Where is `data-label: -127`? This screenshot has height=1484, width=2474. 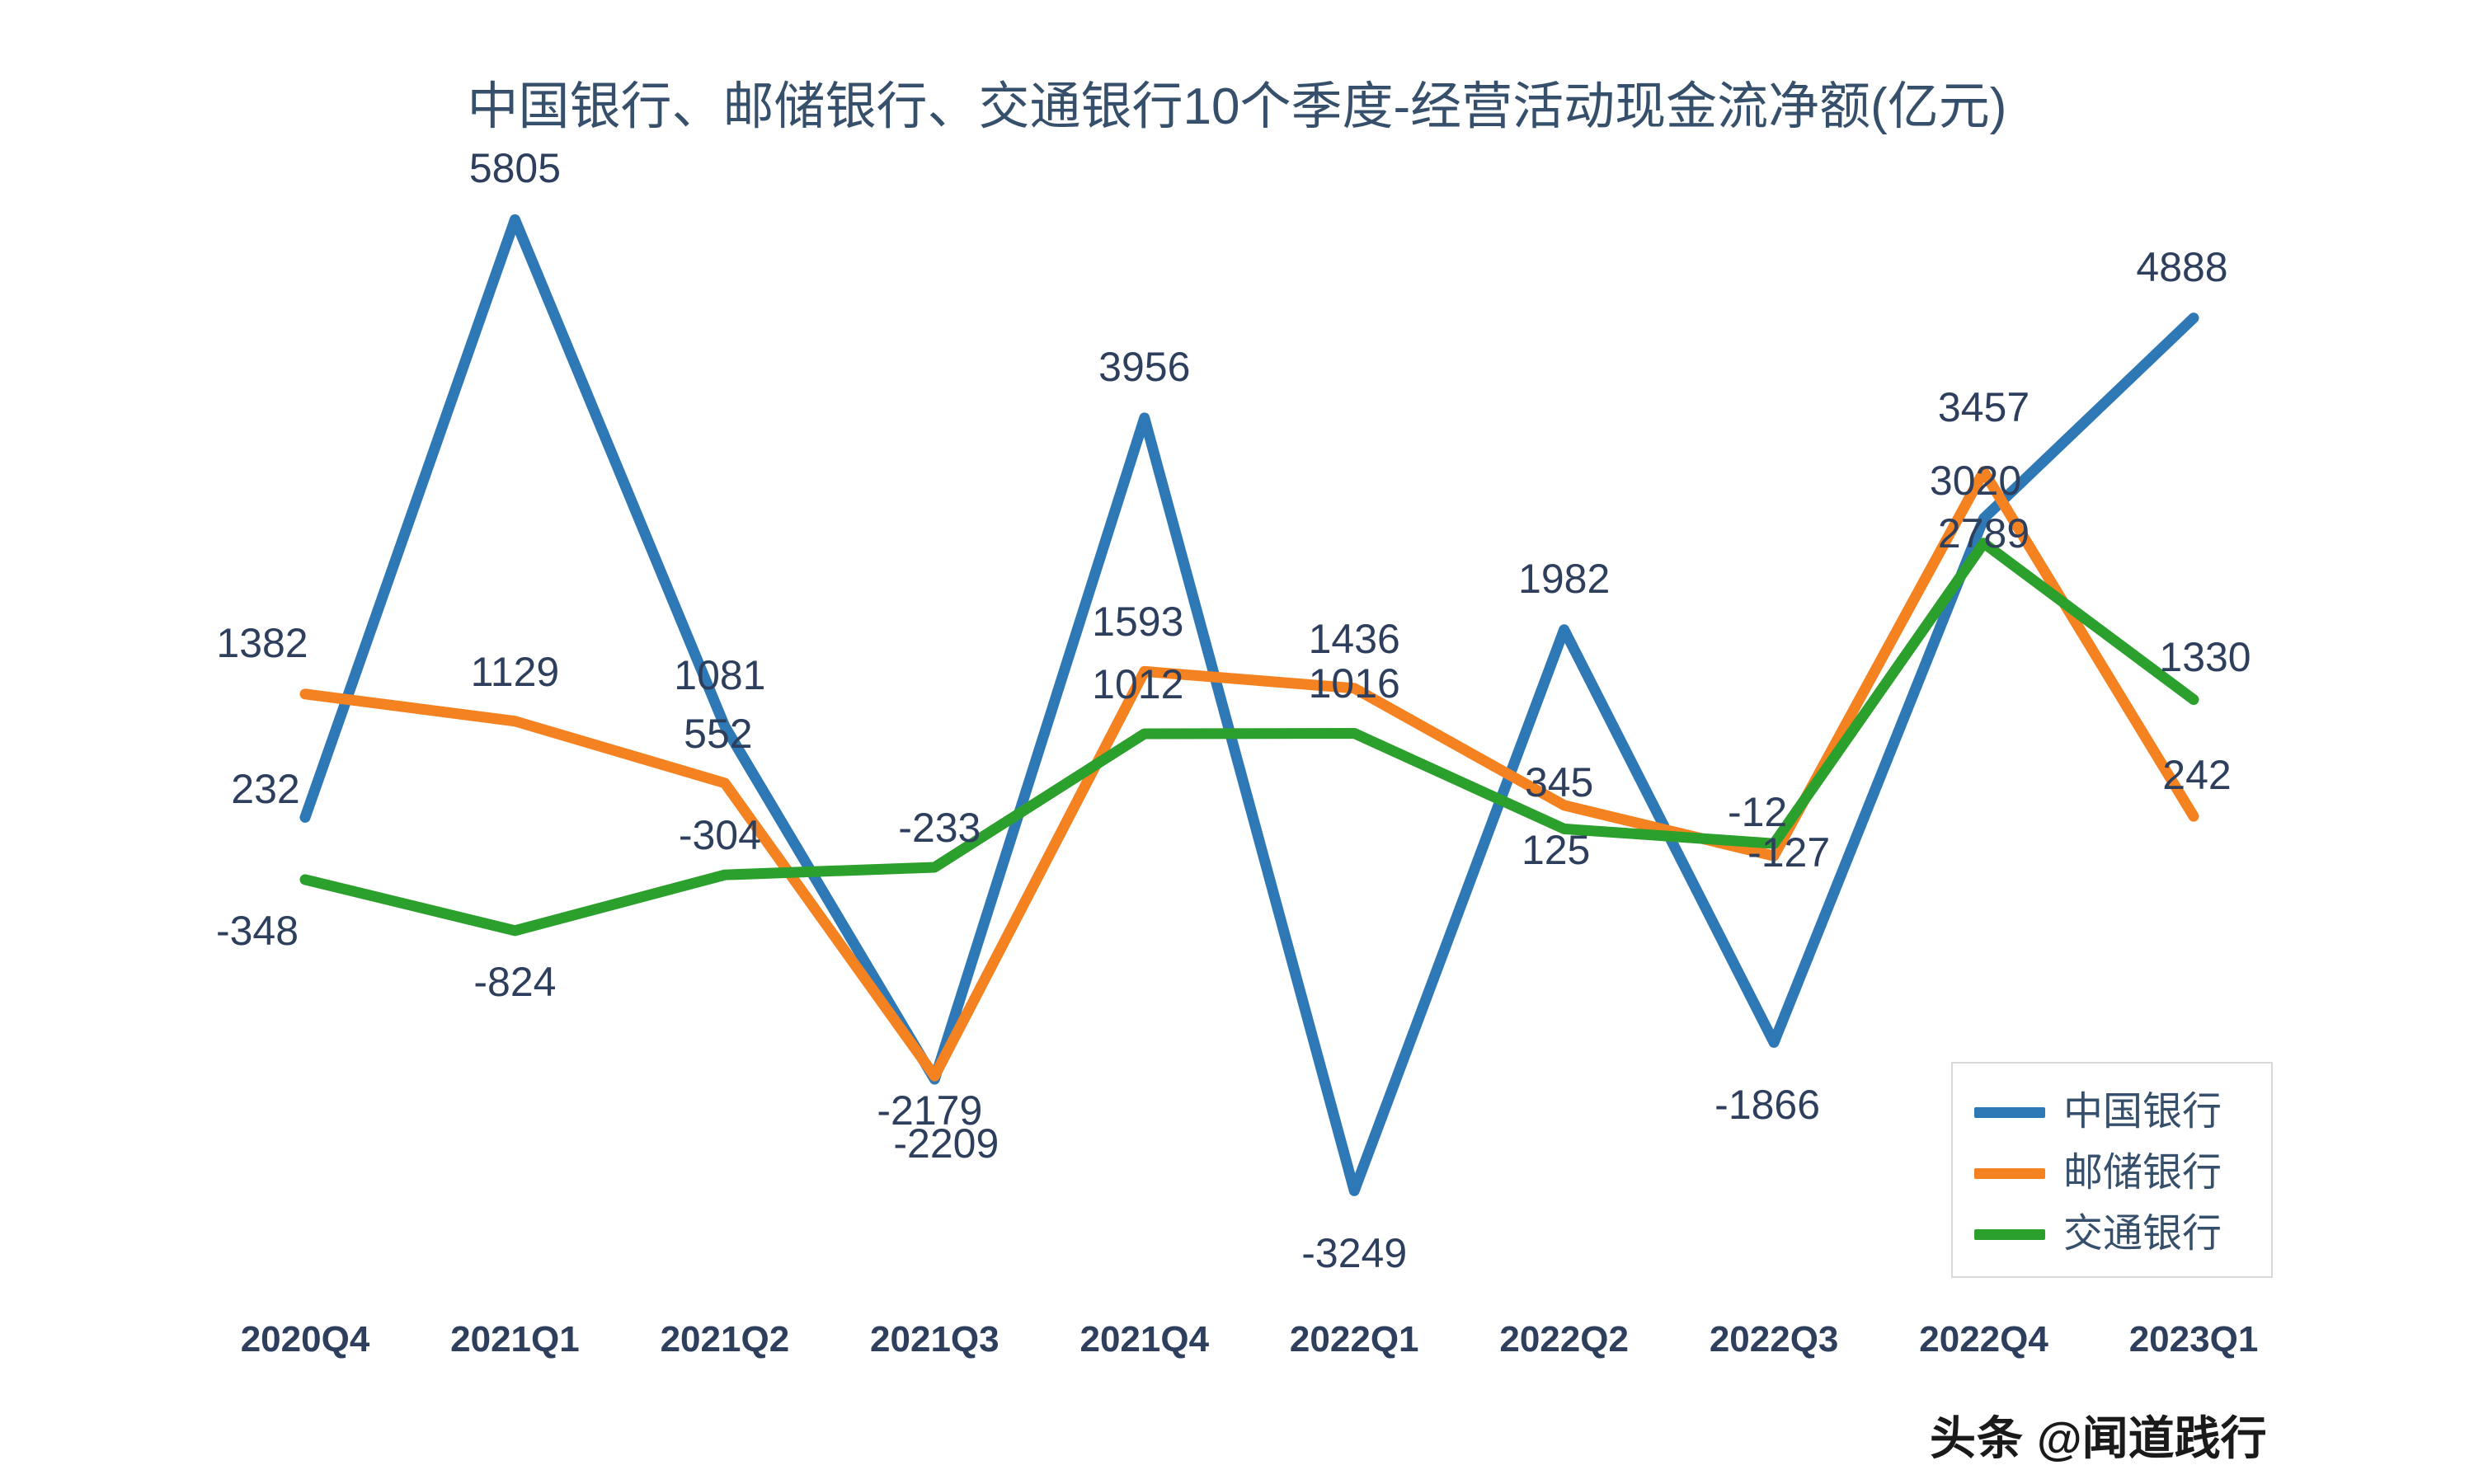
data-label: -127 is located at coordinates (1789, 852).